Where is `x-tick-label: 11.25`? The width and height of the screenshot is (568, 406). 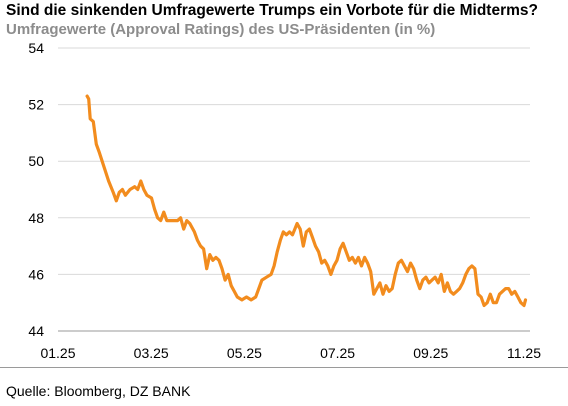 x-tick-label: 11.25 is located at coordinates (524, 353).